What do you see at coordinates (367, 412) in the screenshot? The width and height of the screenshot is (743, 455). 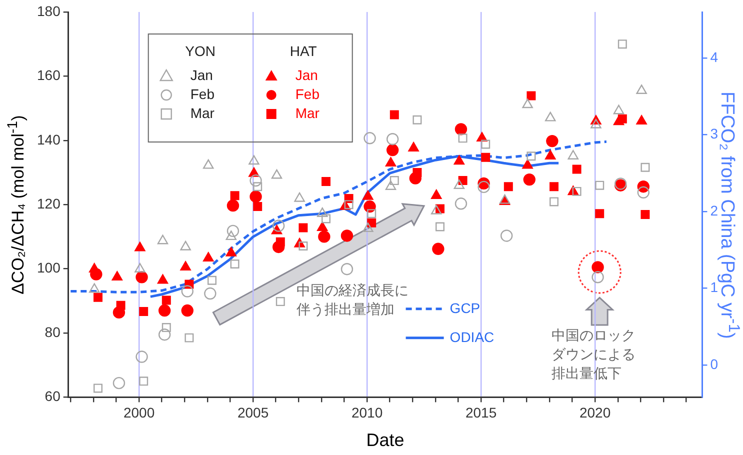 I see `x-tick-label: 2010` at bounding box center [367, 412].